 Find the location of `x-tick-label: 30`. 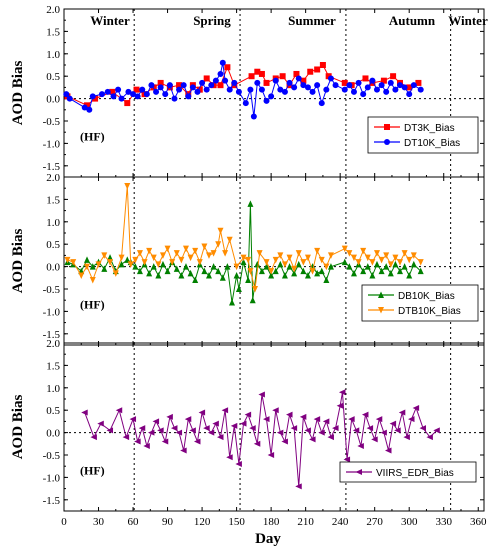

x-tick-label: 30 is located at coordinates (99, 522).